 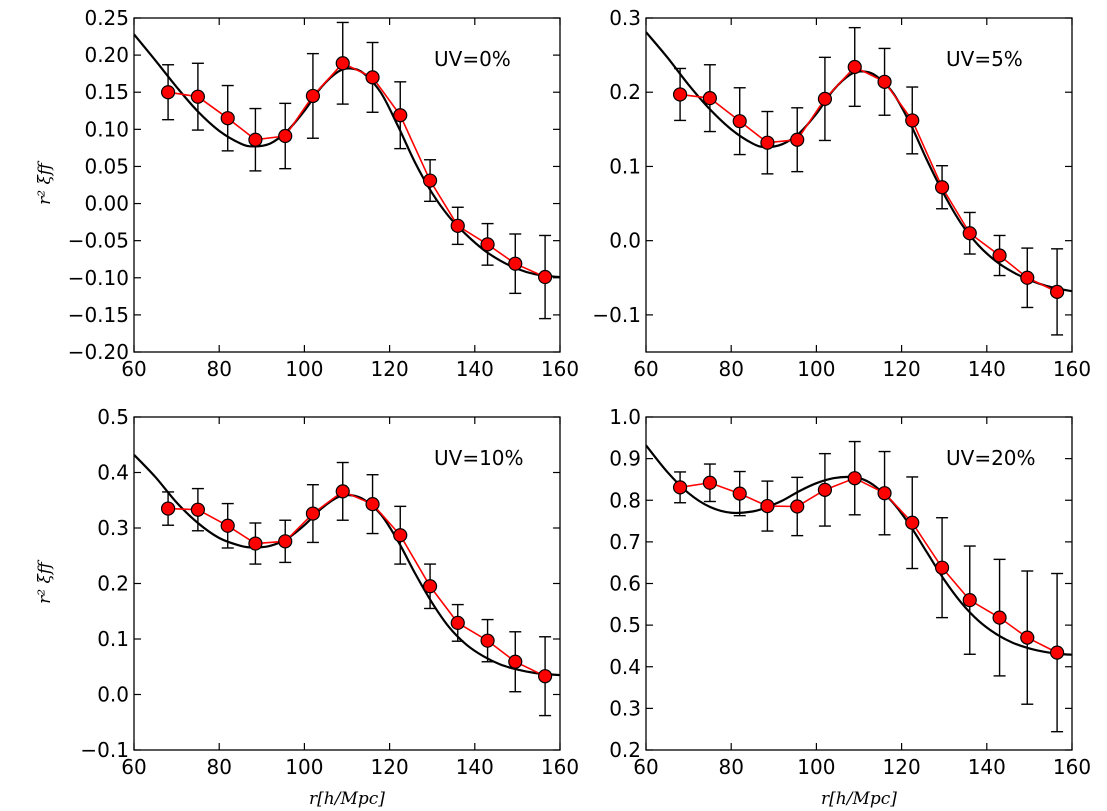 I want to click on y-tick-label: −0.10, so click(x=98, y=278).